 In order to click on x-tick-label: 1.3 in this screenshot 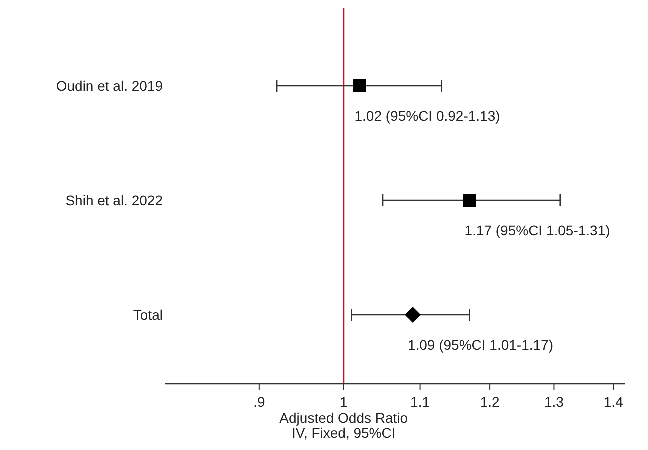, I will do `click(554, 402)`.